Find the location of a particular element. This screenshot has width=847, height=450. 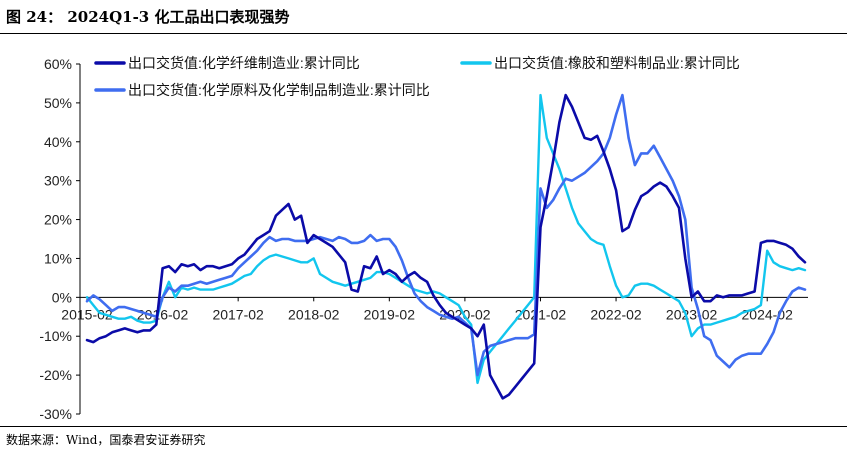

legend-label: 出口交货值:橡胶和塑料制品业:累计同比 is located at coordinates (617, 63).